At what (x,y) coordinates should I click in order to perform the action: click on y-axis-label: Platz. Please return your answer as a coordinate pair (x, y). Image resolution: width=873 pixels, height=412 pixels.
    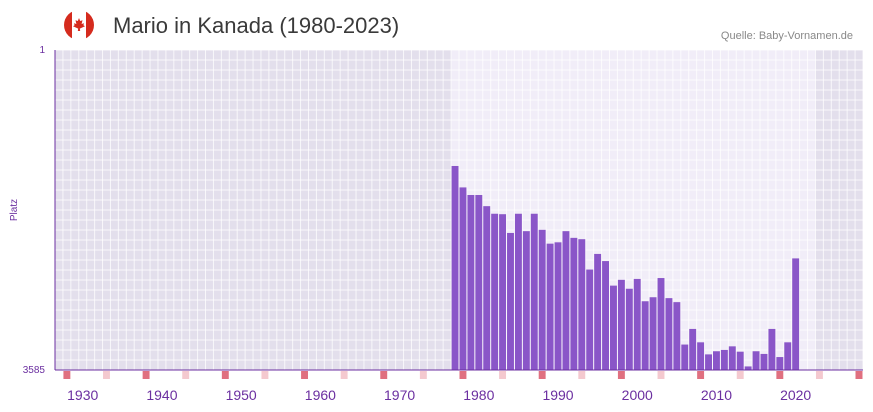
    Looking at the image, I should click on (14, 210).